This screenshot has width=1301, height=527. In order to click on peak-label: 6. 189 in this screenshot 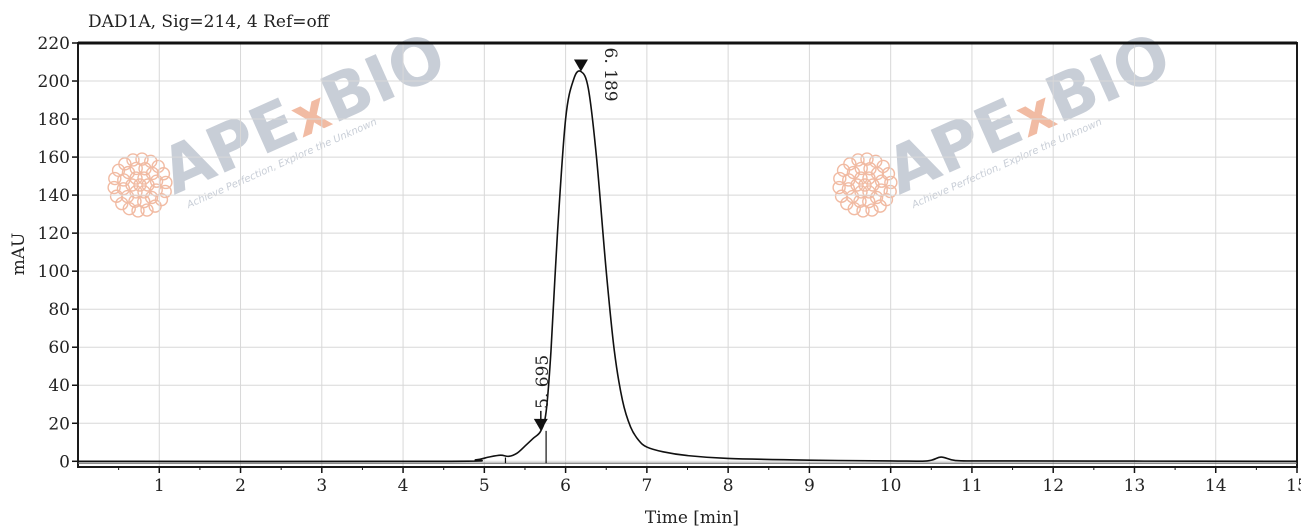, I will do `click(610, 75)`.